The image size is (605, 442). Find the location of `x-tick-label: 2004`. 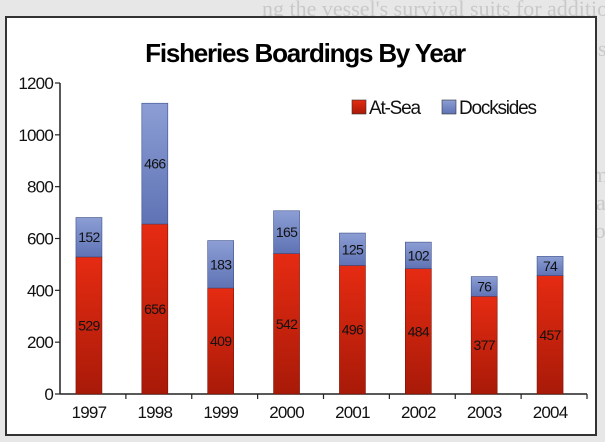

x-tick-label: 2004 is located at coordinates (550, 412).